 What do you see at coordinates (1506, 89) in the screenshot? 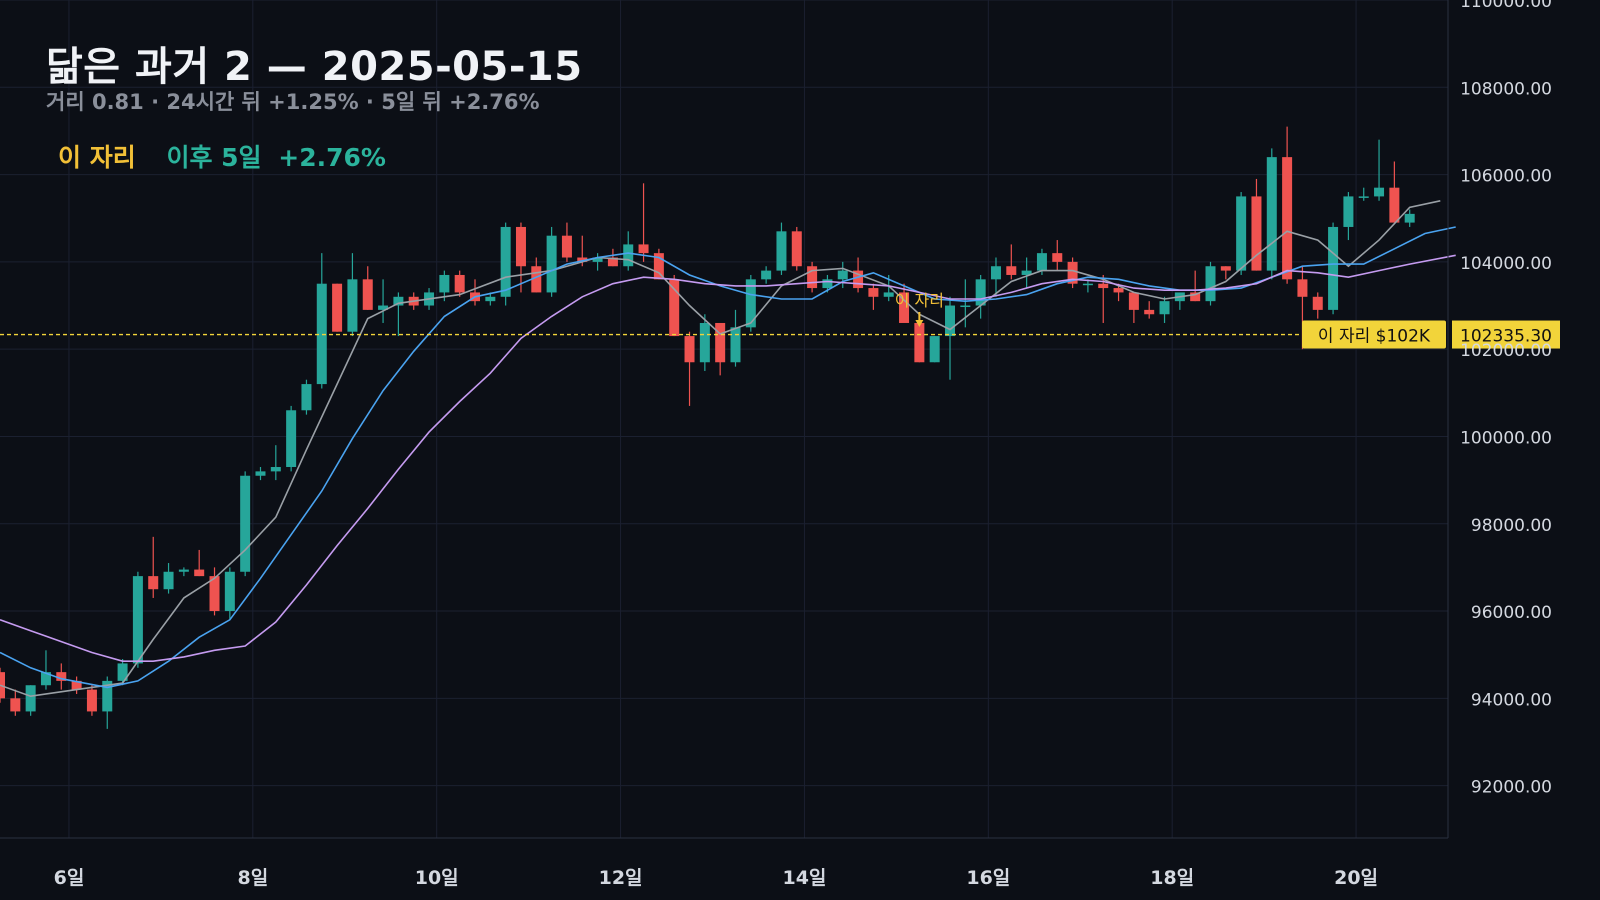
I see `y-tick-label: 108000.00` at bounding box center [1506, 89].